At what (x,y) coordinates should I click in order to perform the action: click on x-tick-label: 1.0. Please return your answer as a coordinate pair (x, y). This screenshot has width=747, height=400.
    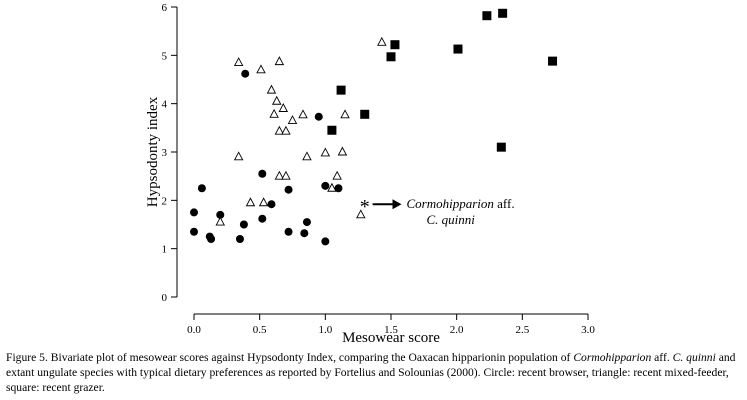
    Looking at the image, I should click on (325, 330).